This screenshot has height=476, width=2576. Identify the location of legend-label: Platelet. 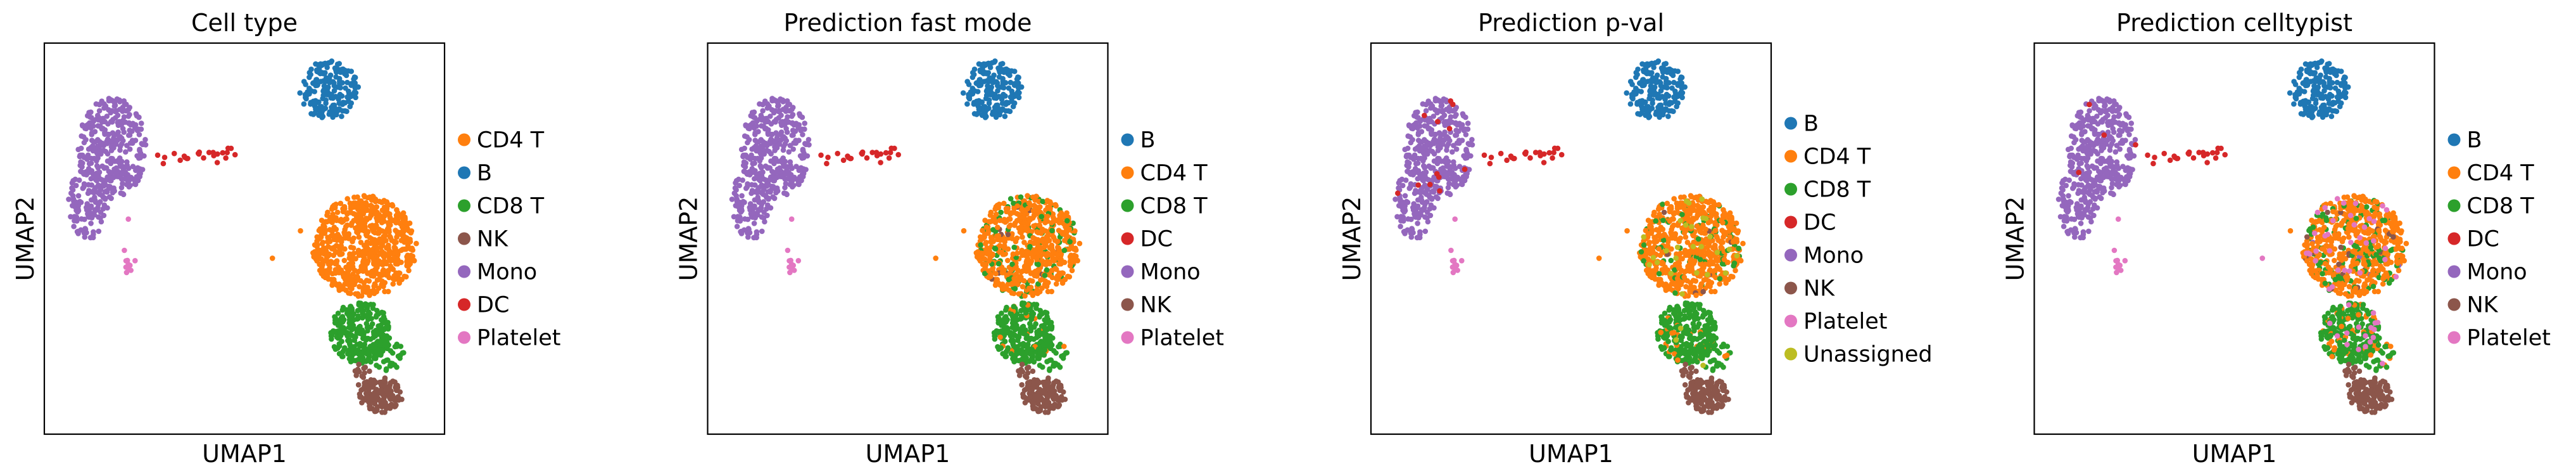
(519, 338).